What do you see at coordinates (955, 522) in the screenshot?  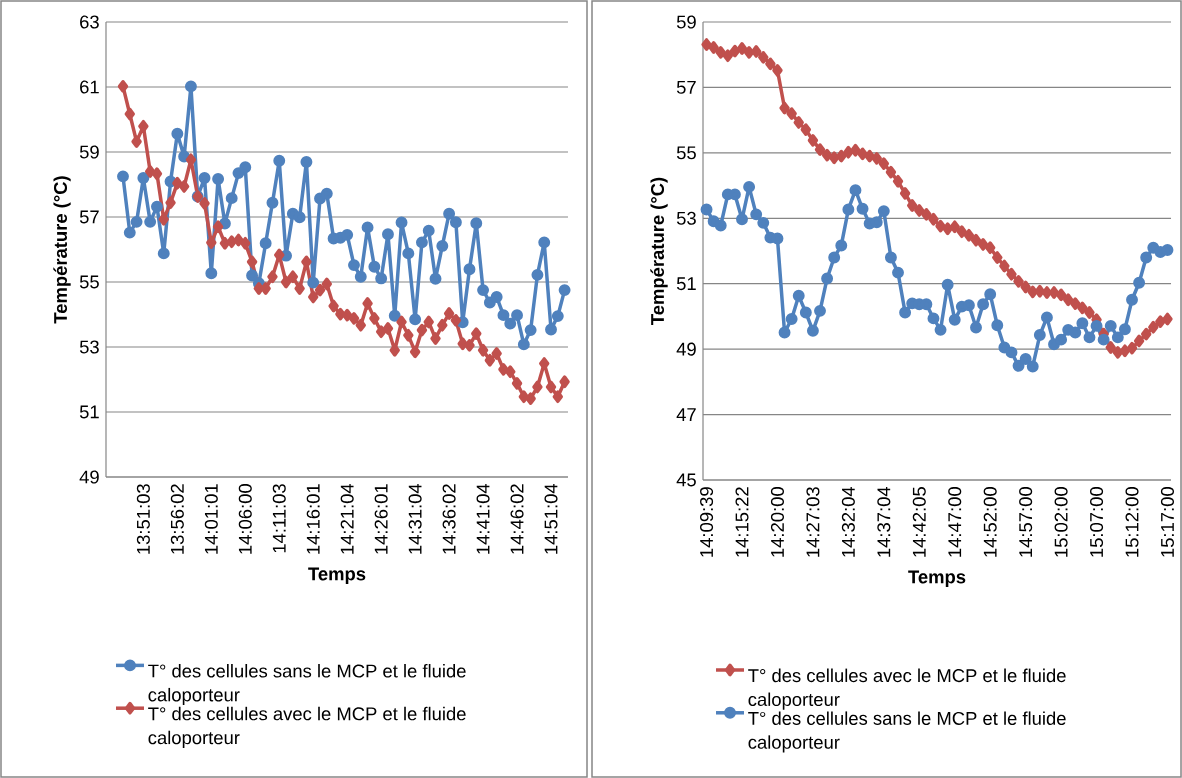 I see `x-tick-label: 14:47:00` at bounding box center [955, 522].